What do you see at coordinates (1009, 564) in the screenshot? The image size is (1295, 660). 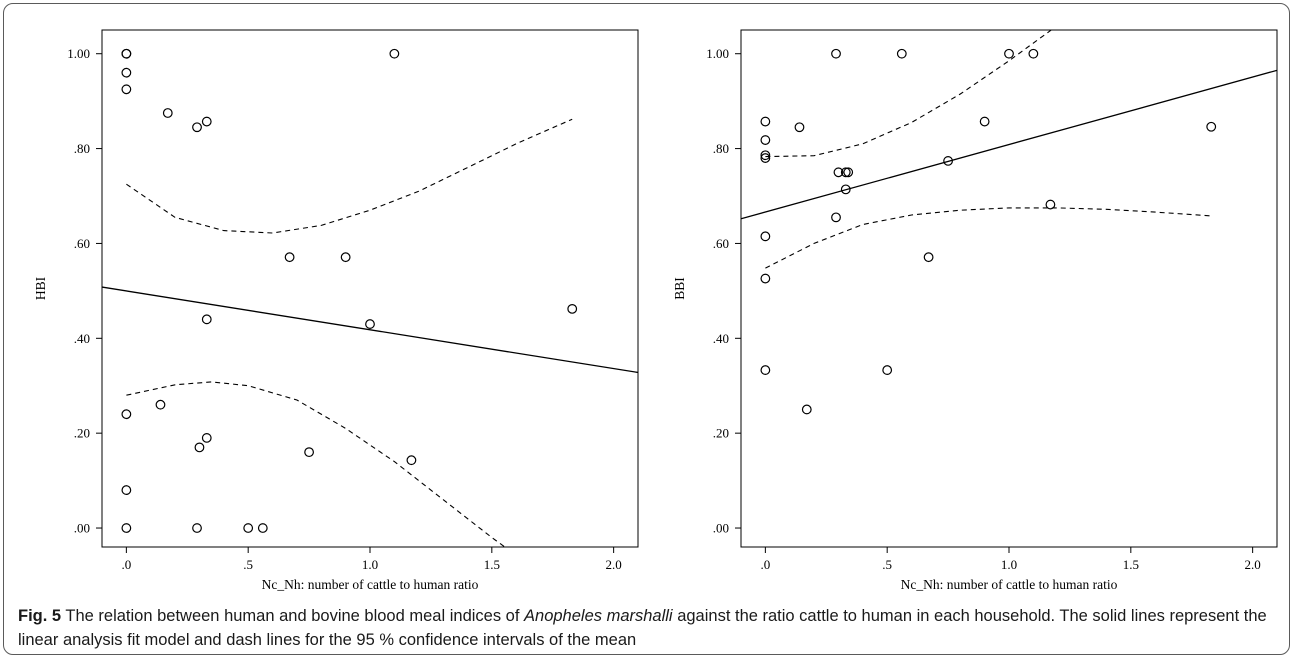 I see `bbi-x-tick-label: 1.0` at bounding box center [1009, 564].